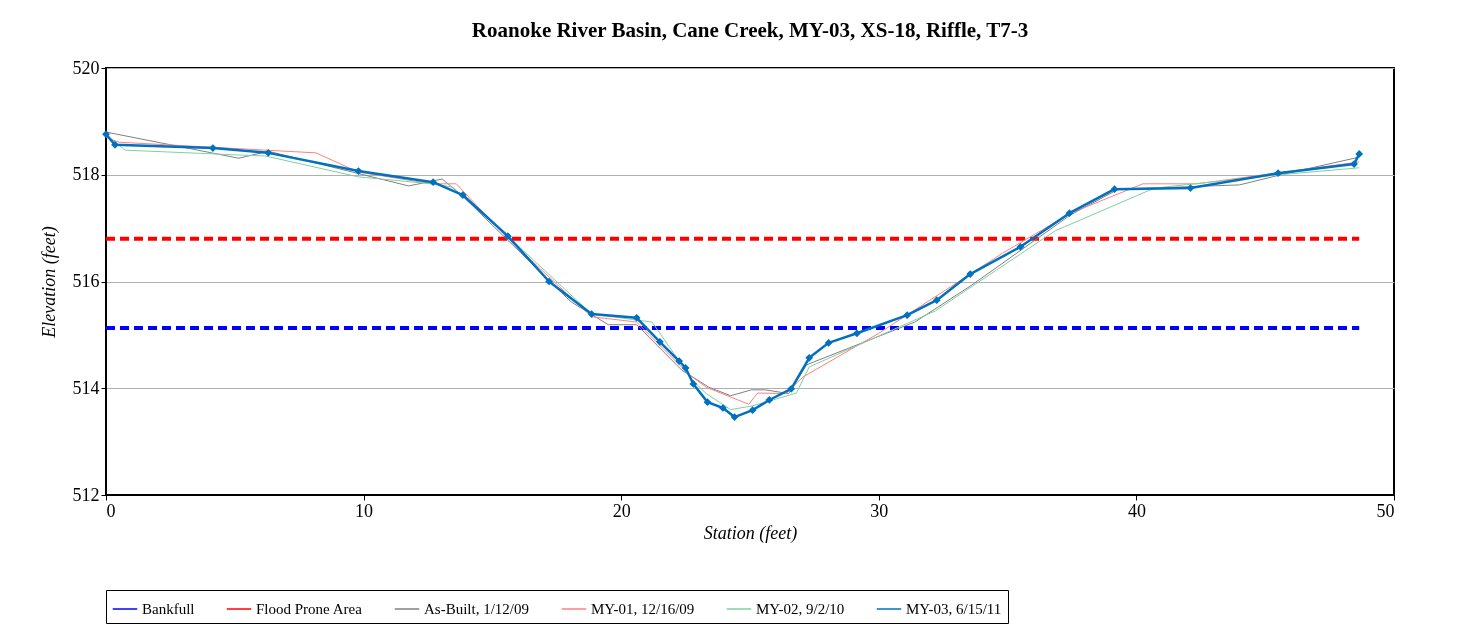 Image resolution: width=1471 pixels, height=642 pixels. What do you see at coordinates (49, 282) in the screenshot?
I see `y-axis-title: Elevation (feet)` at bounding box center [49, 282].